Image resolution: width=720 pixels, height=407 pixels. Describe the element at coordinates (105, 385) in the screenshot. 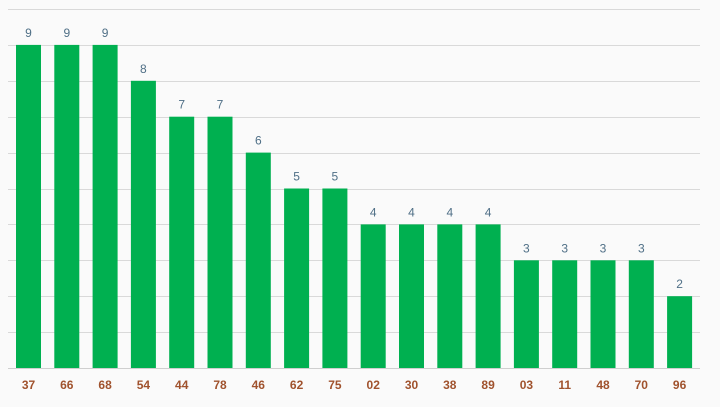

I see `category-label-68: 68` at that location.